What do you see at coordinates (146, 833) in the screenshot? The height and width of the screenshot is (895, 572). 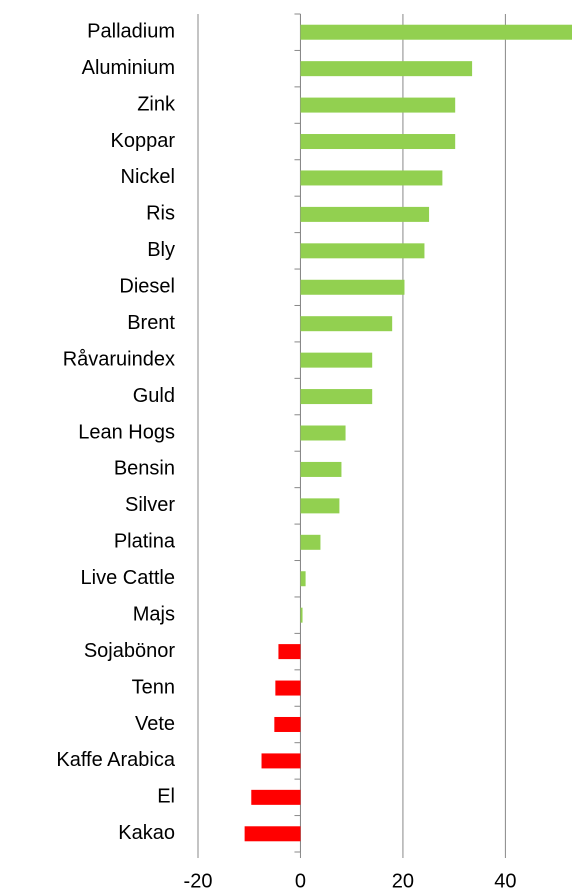 I see `y-tick-label: Kakao` at bounding box center [146, 833].